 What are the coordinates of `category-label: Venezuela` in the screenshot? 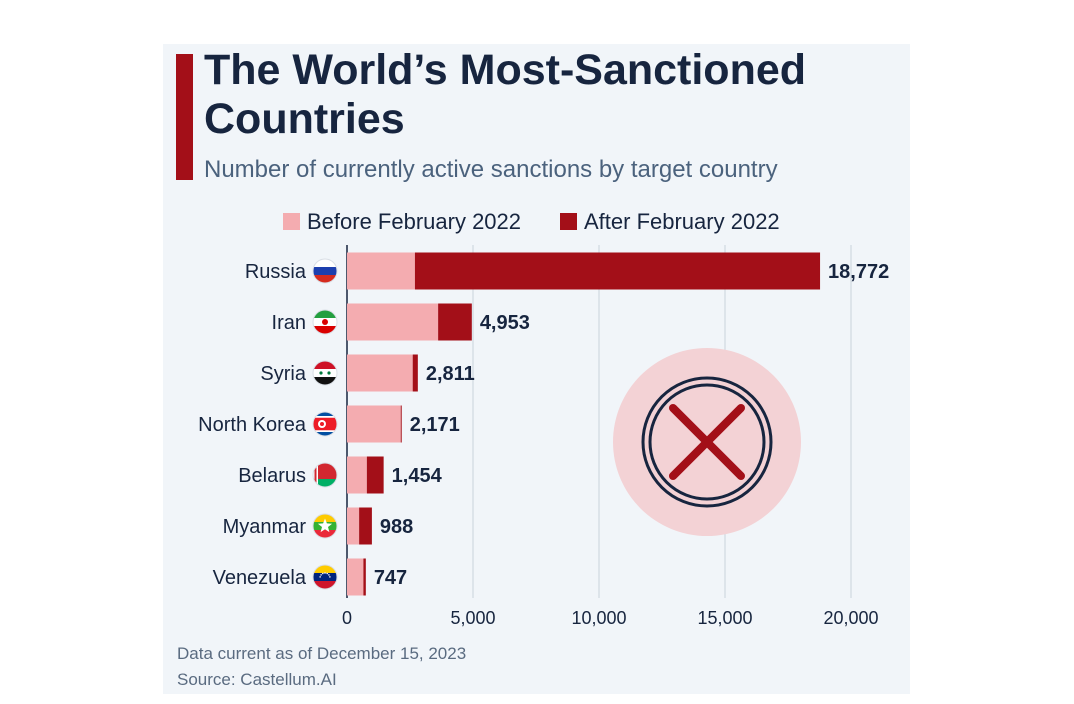 It's located at (260, 578).